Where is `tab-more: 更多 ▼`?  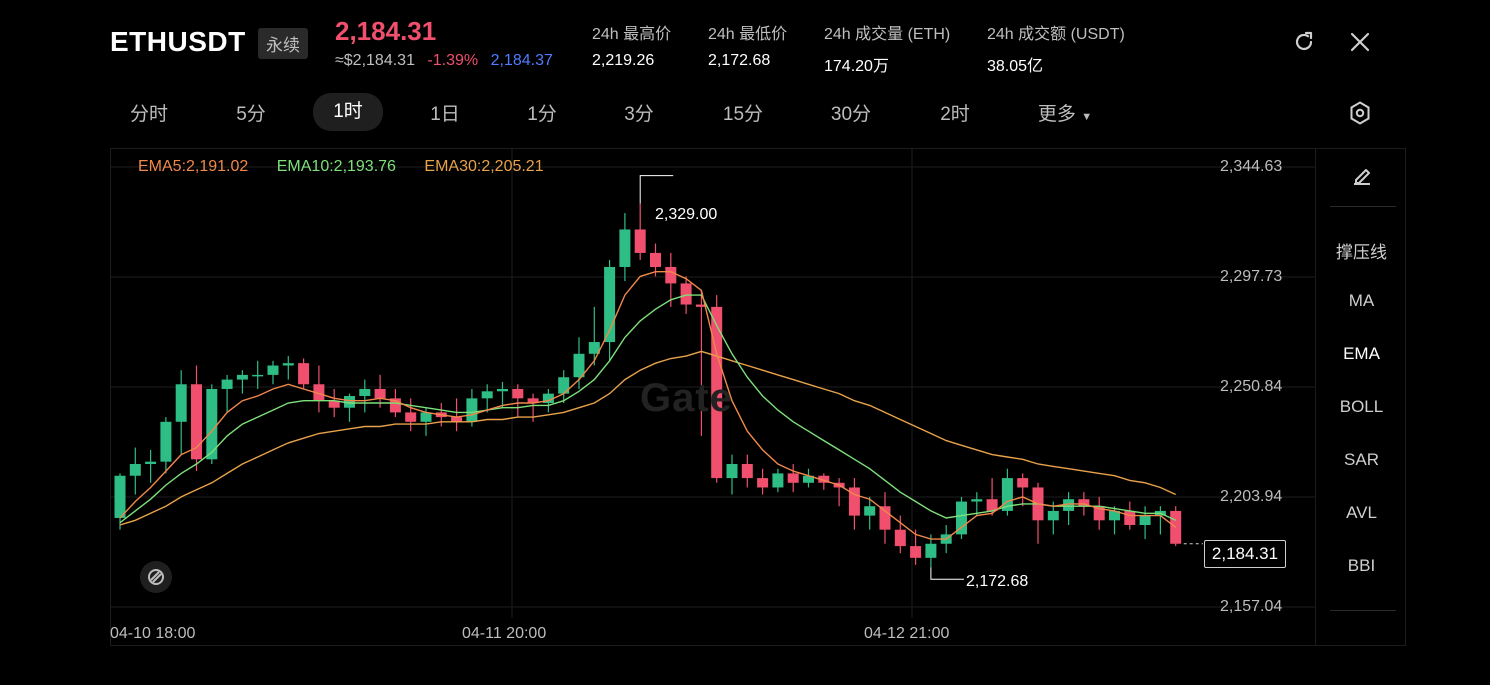
tab-more: 更多 ▼ is located at coordinates (1065, 115).